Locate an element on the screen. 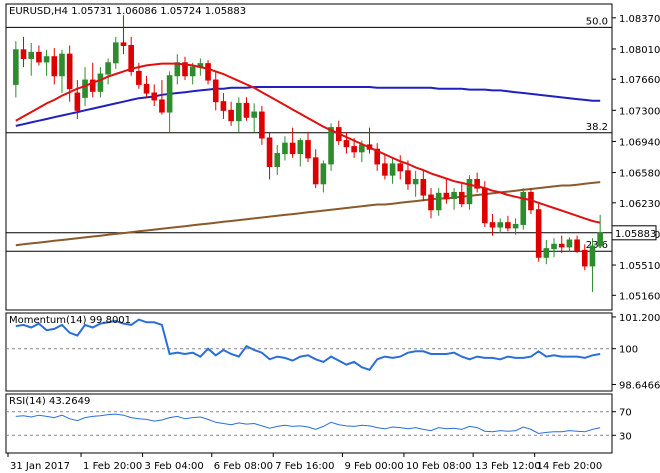  x-tick-label: 9 Feb 00:00 is located at coordinates (373, 466).